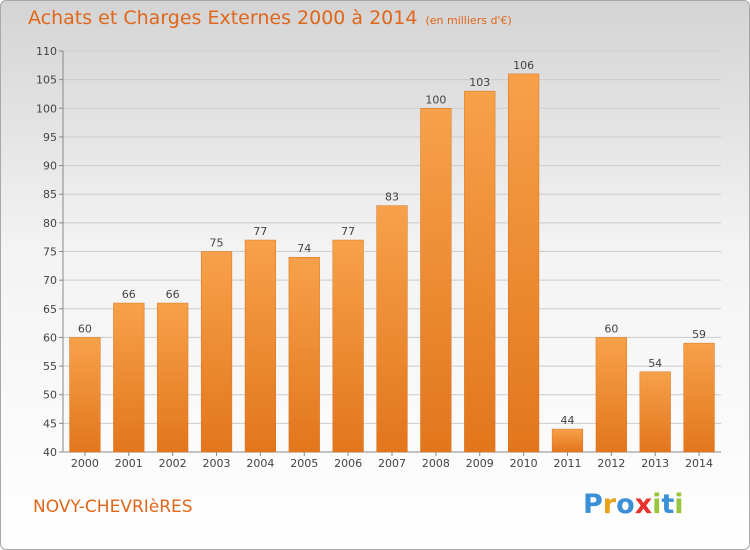 This screenshot has height=550, width=750. I want to click on y-tick-label: 45, so click(50, 423).